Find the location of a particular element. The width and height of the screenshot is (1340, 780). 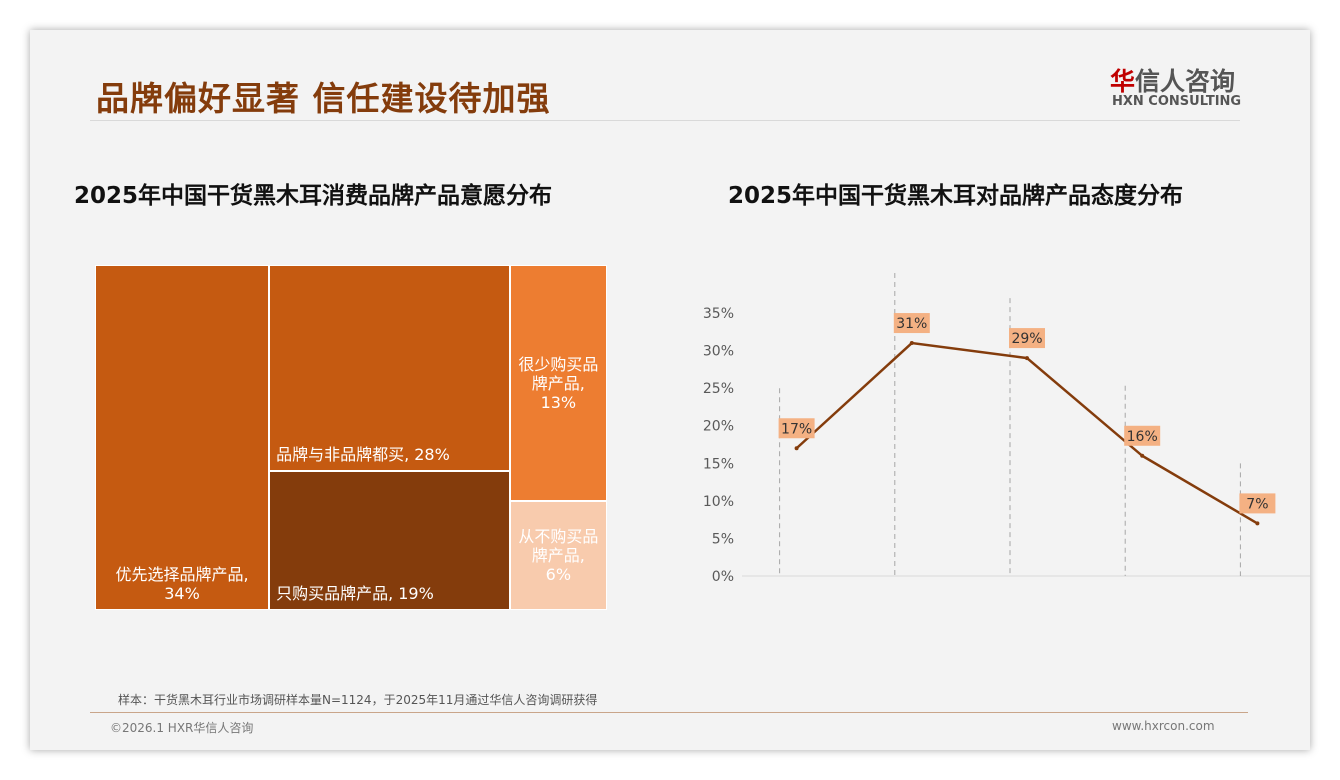

y-tick-label: 35% is located at coordinates (718, 314).